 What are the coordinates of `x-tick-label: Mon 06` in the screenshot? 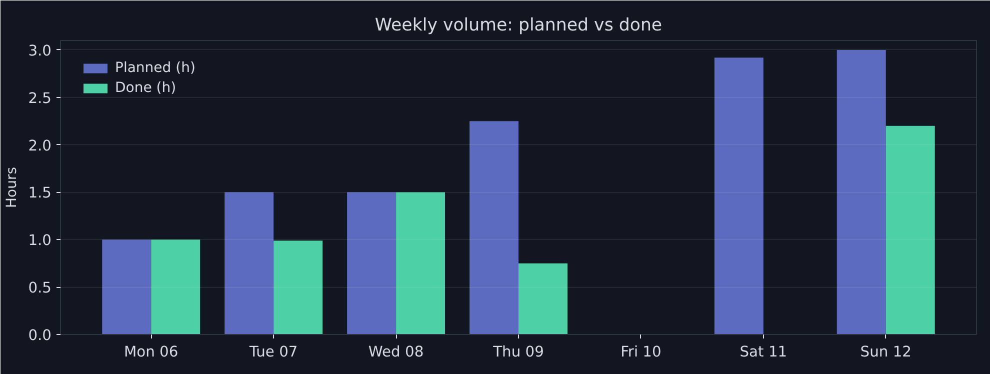 It's located at (151, 352).